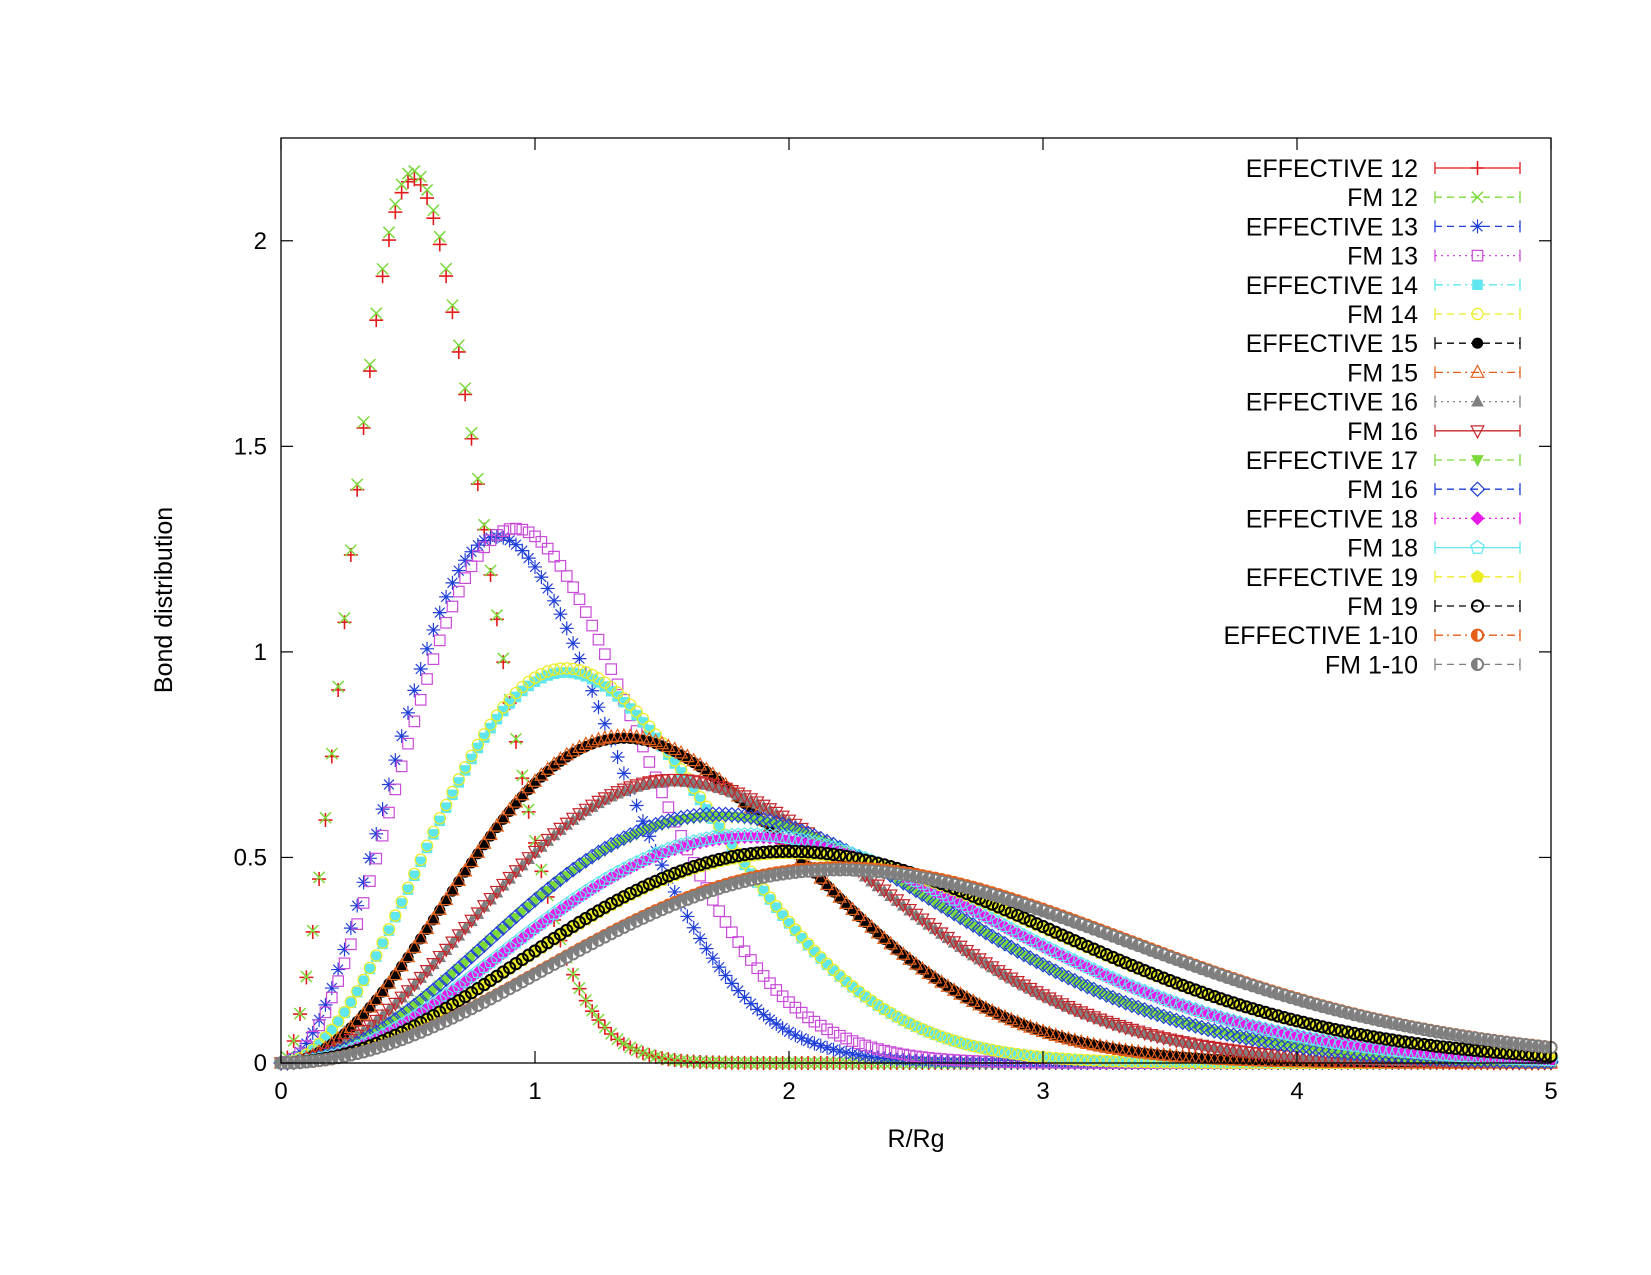 Image resolution: width=1651 pixels, height=1275 pixels. What do you see at coordinates (1477, 314) in the screenshot?
I see `legend-marker` at bounding box center [1477, 314].